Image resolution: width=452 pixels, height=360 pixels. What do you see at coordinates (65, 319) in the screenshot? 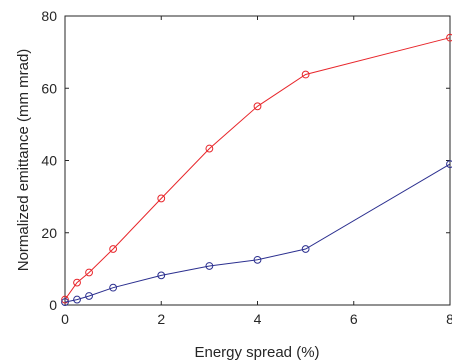
I see `x-tick-label: 0` at bounding box center [65, 319].